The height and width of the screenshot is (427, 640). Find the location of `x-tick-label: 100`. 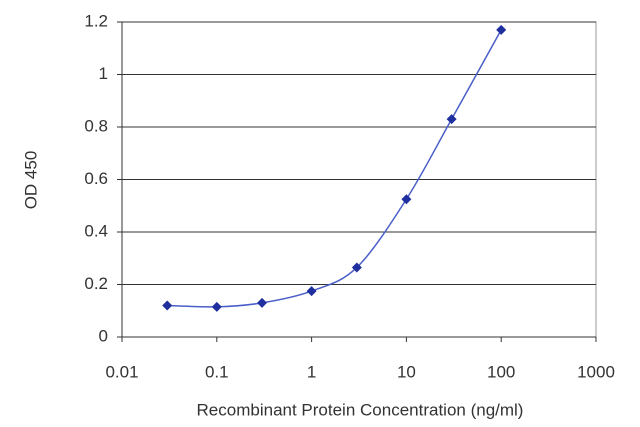

x-tick-label: 100 is located at coordinates (501, 371).